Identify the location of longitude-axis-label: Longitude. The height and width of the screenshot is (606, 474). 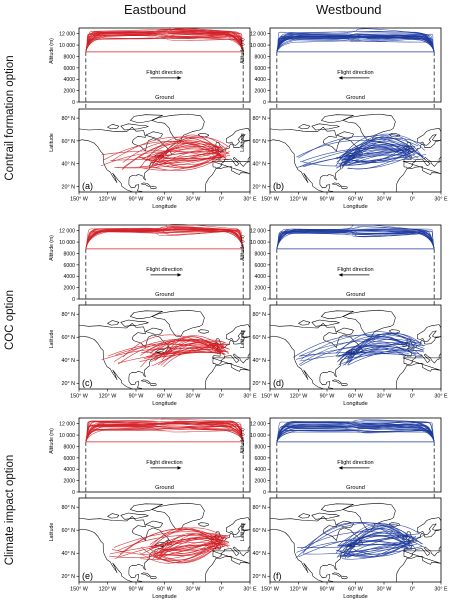
(355, 207).